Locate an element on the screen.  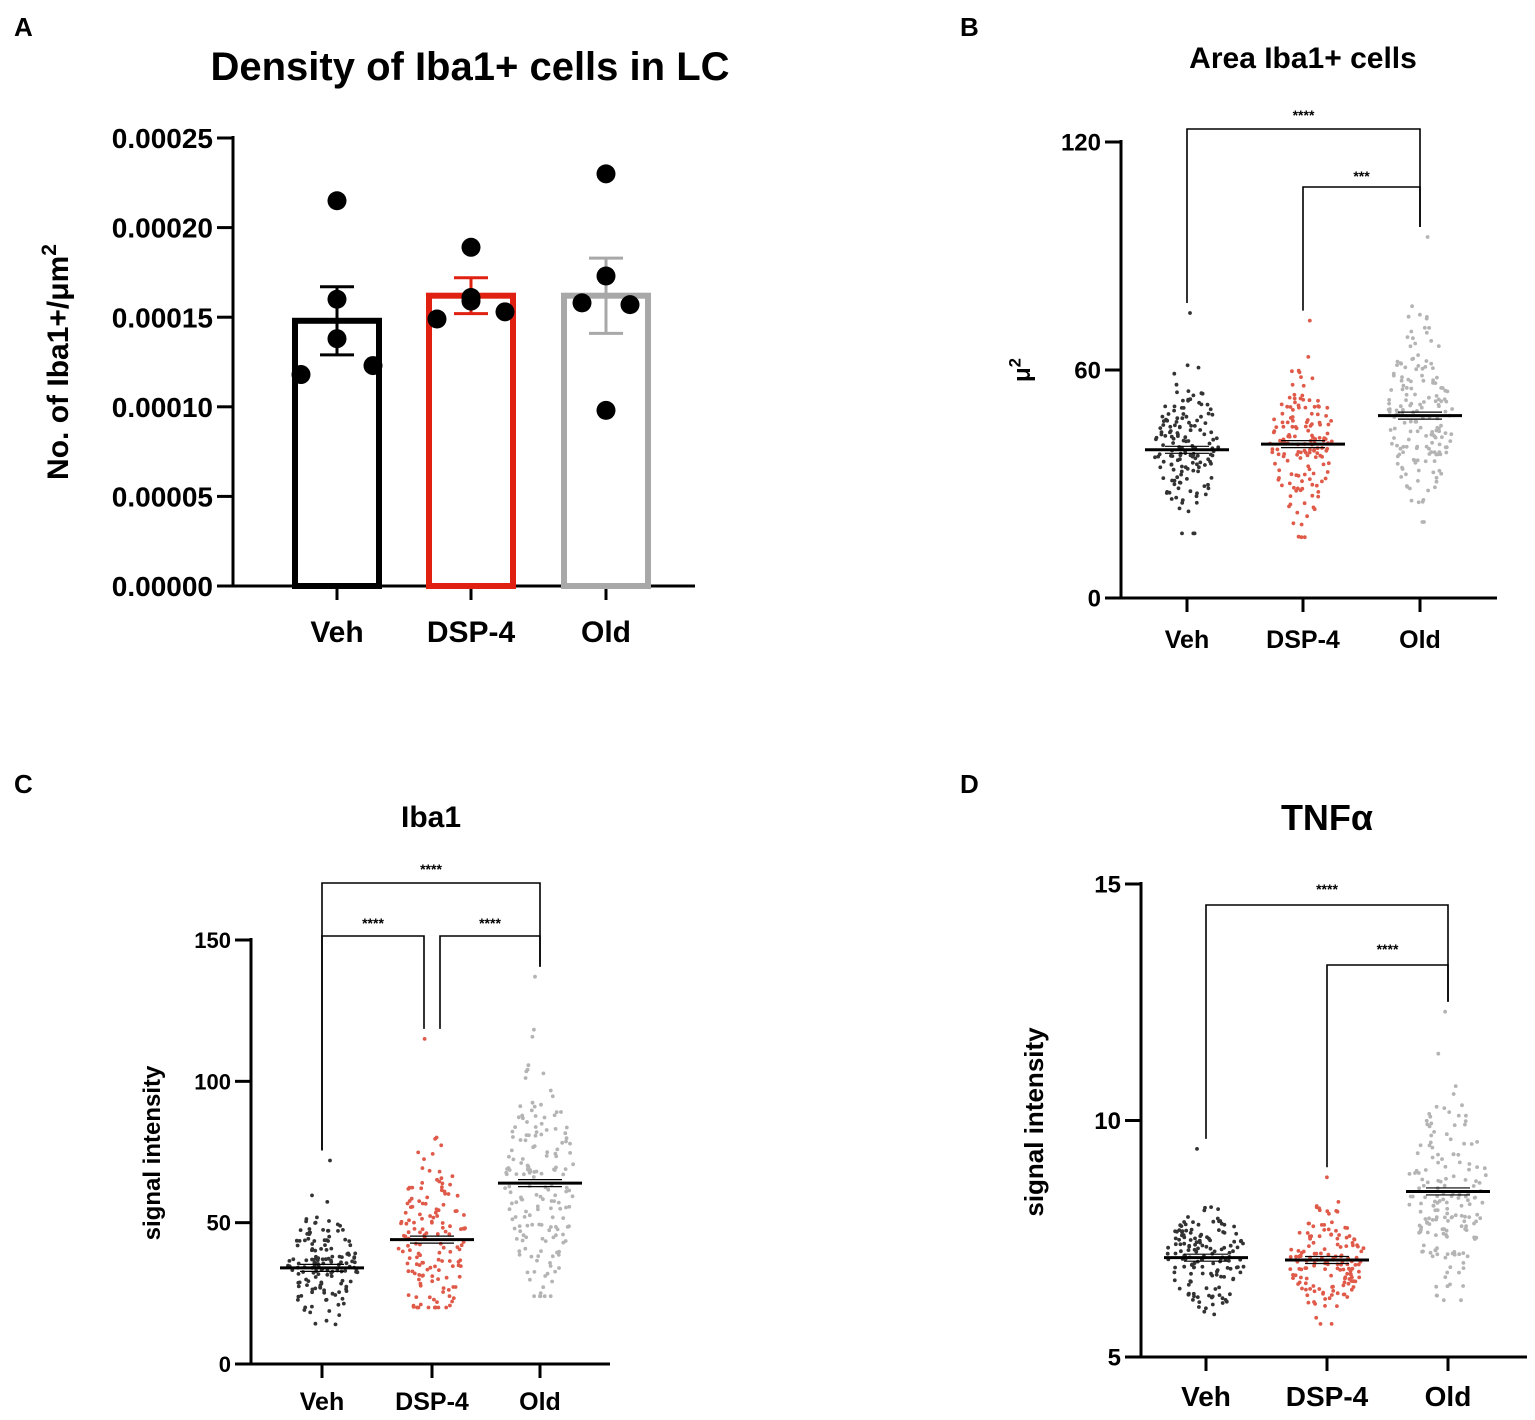
chart-title: Area Iba1+ cells is located at coordinates (1303, 58).